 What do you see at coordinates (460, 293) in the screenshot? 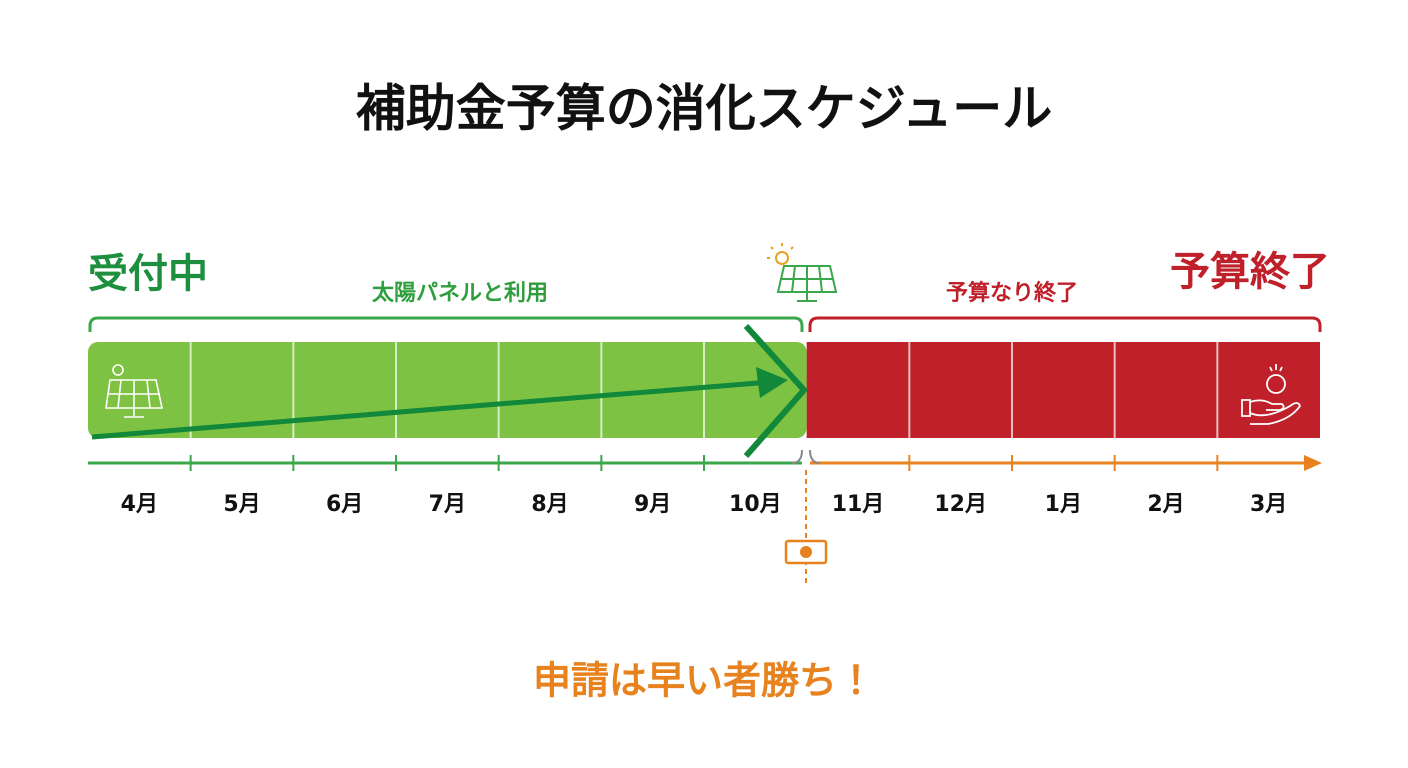
I see `phase-caption: 太陽パネルと利用` at bounding box center [460, 293].